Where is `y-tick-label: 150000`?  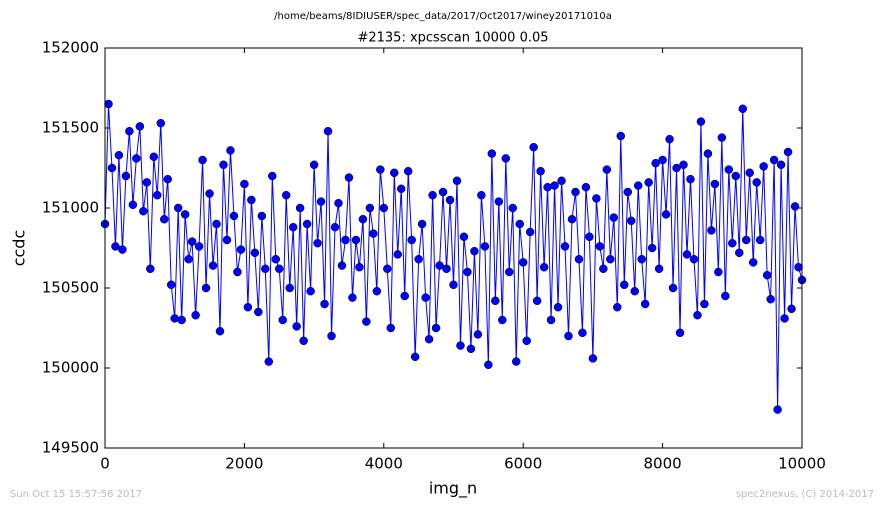
y-tick-label: 150000 is located at coordinates (70, 368).